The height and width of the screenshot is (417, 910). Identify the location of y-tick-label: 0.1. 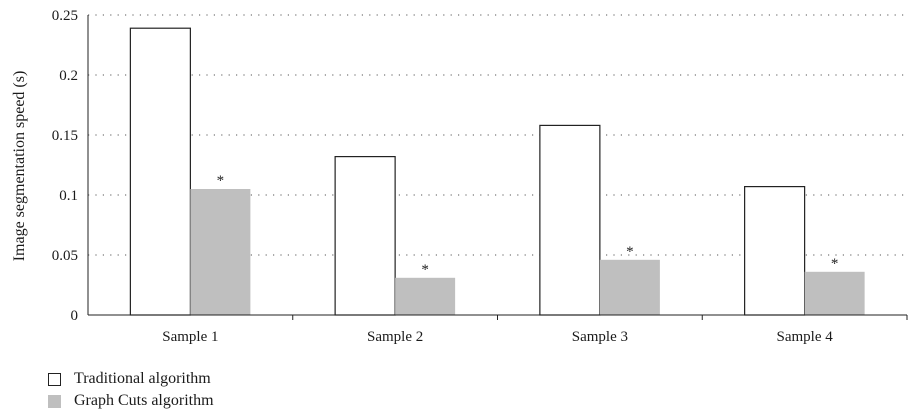
(68, 196).